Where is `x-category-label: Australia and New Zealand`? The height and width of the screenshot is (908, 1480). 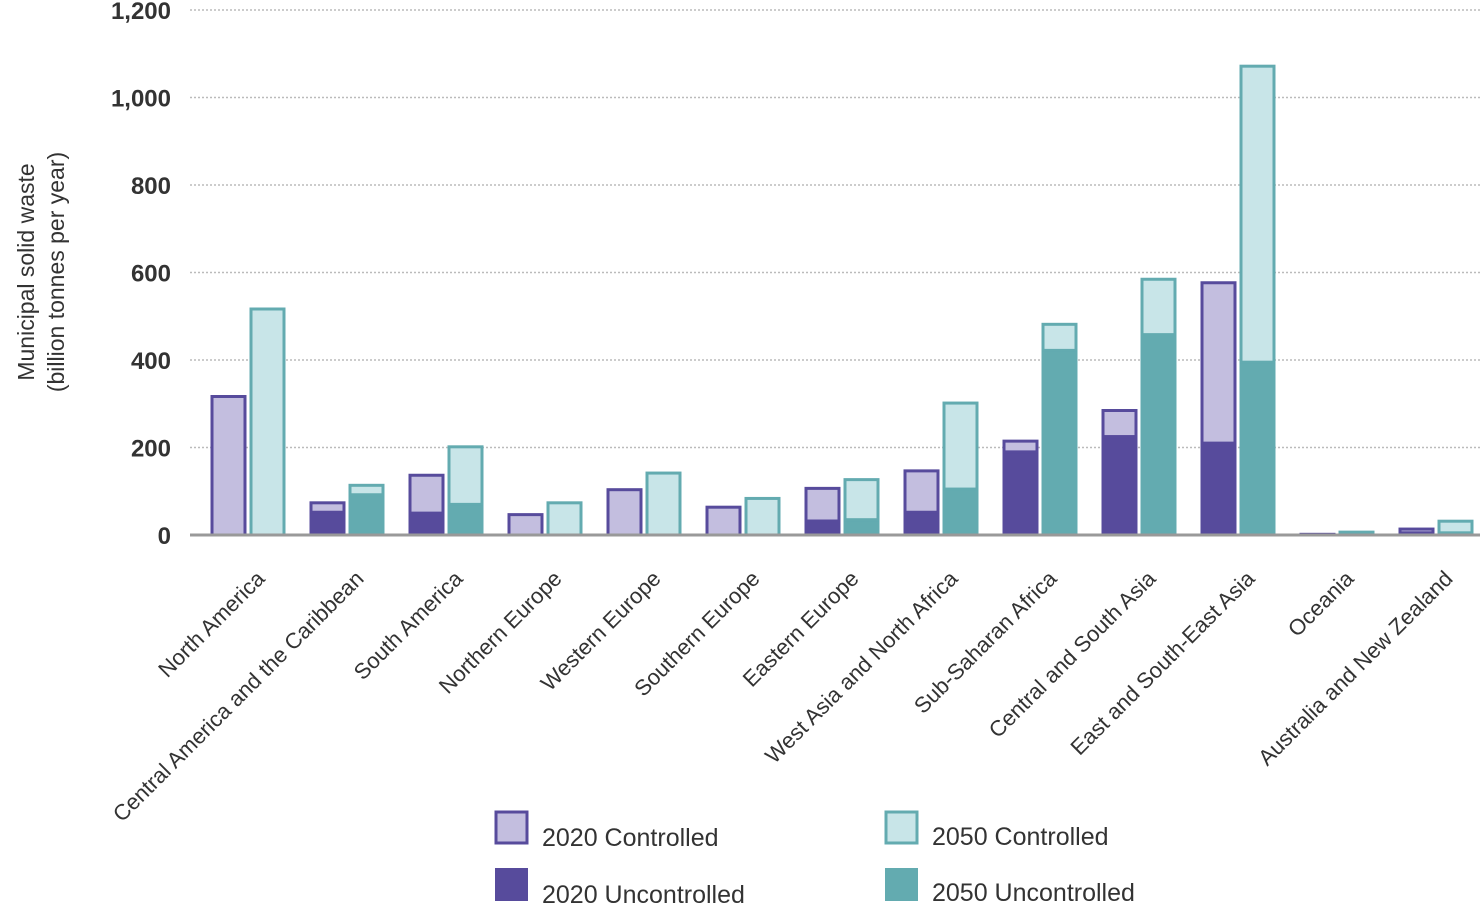 x-category-label: Australia and New Zealand is located at coordinates (1355, 668).